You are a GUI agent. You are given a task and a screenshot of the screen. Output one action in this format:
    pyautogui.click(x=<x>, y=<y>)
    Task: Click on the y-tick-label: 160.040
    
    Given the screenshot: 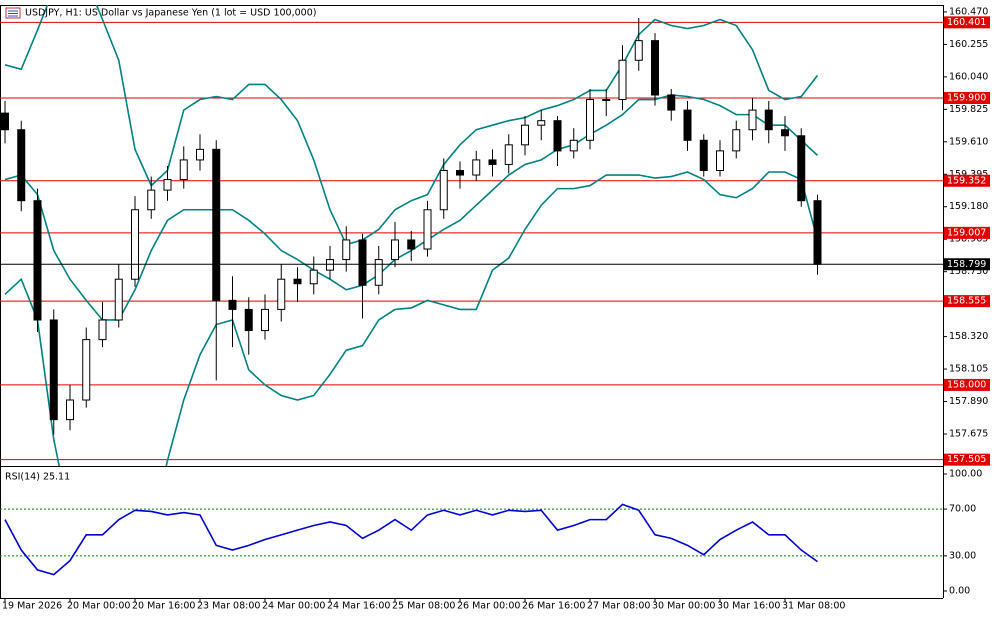 What is the action you would take?
    pyautogui.click(x=968, y=76)
    